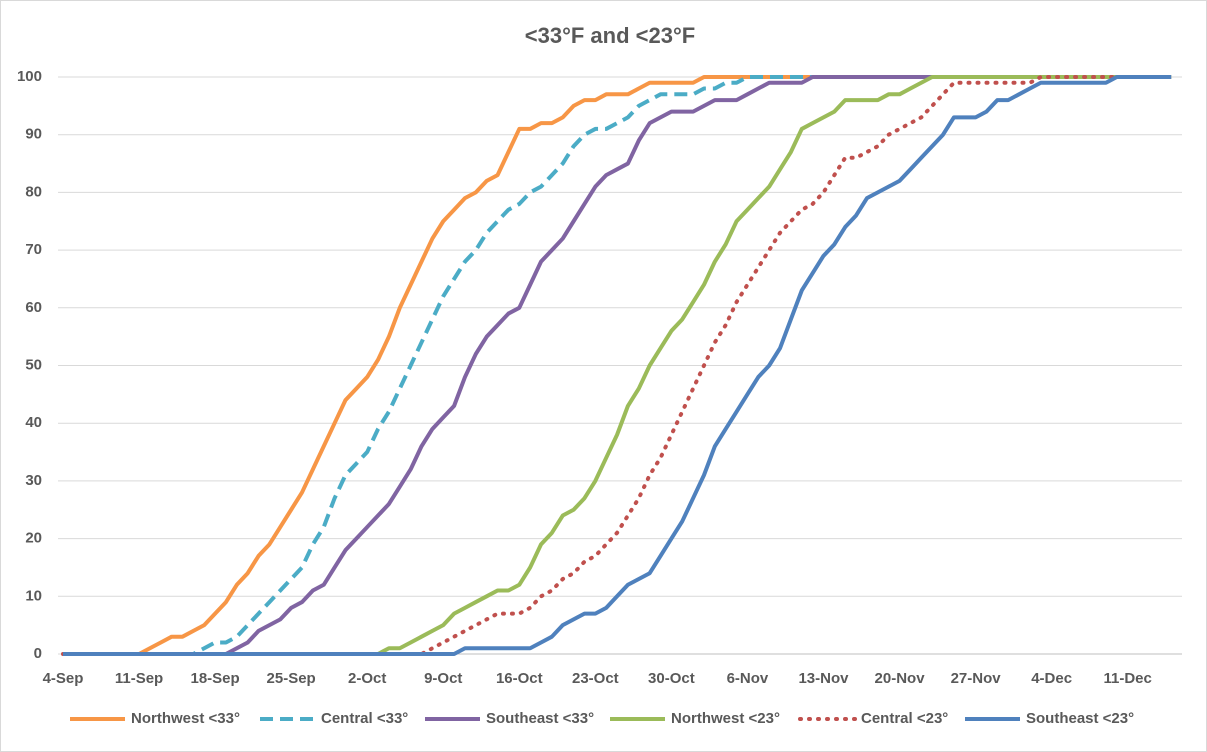  What do you see at coordinates (823, 678) in the screenshot?
I see `x-tick-label: 13-Nov` at bounding box center [823, 678].